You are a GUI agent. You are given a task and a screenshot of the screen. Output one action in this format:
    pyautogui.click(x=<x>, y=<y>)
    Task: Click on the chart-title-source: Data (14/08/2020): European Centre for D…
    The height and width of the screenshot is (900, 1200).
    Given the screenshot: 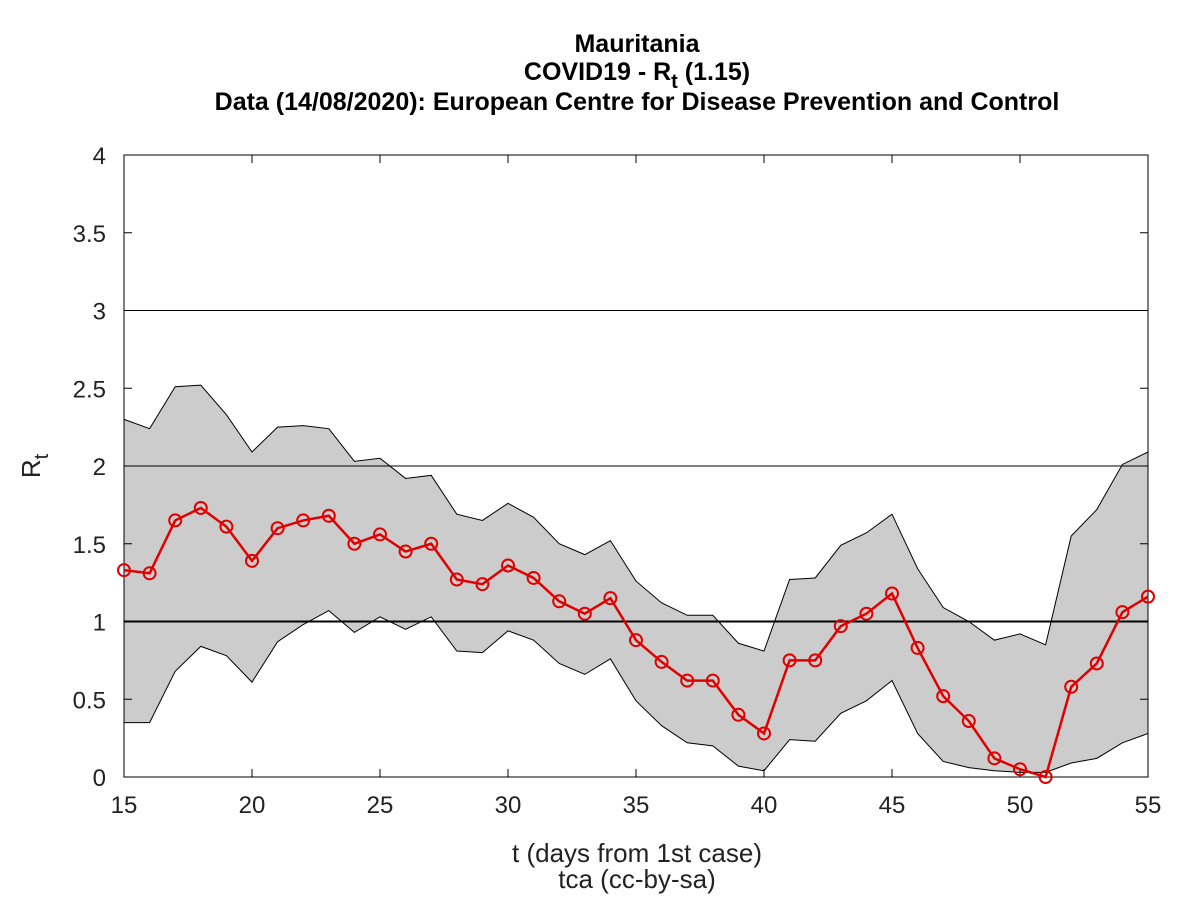 What is the action you would take?
    pyautogui.click(x=637, y=102)
    